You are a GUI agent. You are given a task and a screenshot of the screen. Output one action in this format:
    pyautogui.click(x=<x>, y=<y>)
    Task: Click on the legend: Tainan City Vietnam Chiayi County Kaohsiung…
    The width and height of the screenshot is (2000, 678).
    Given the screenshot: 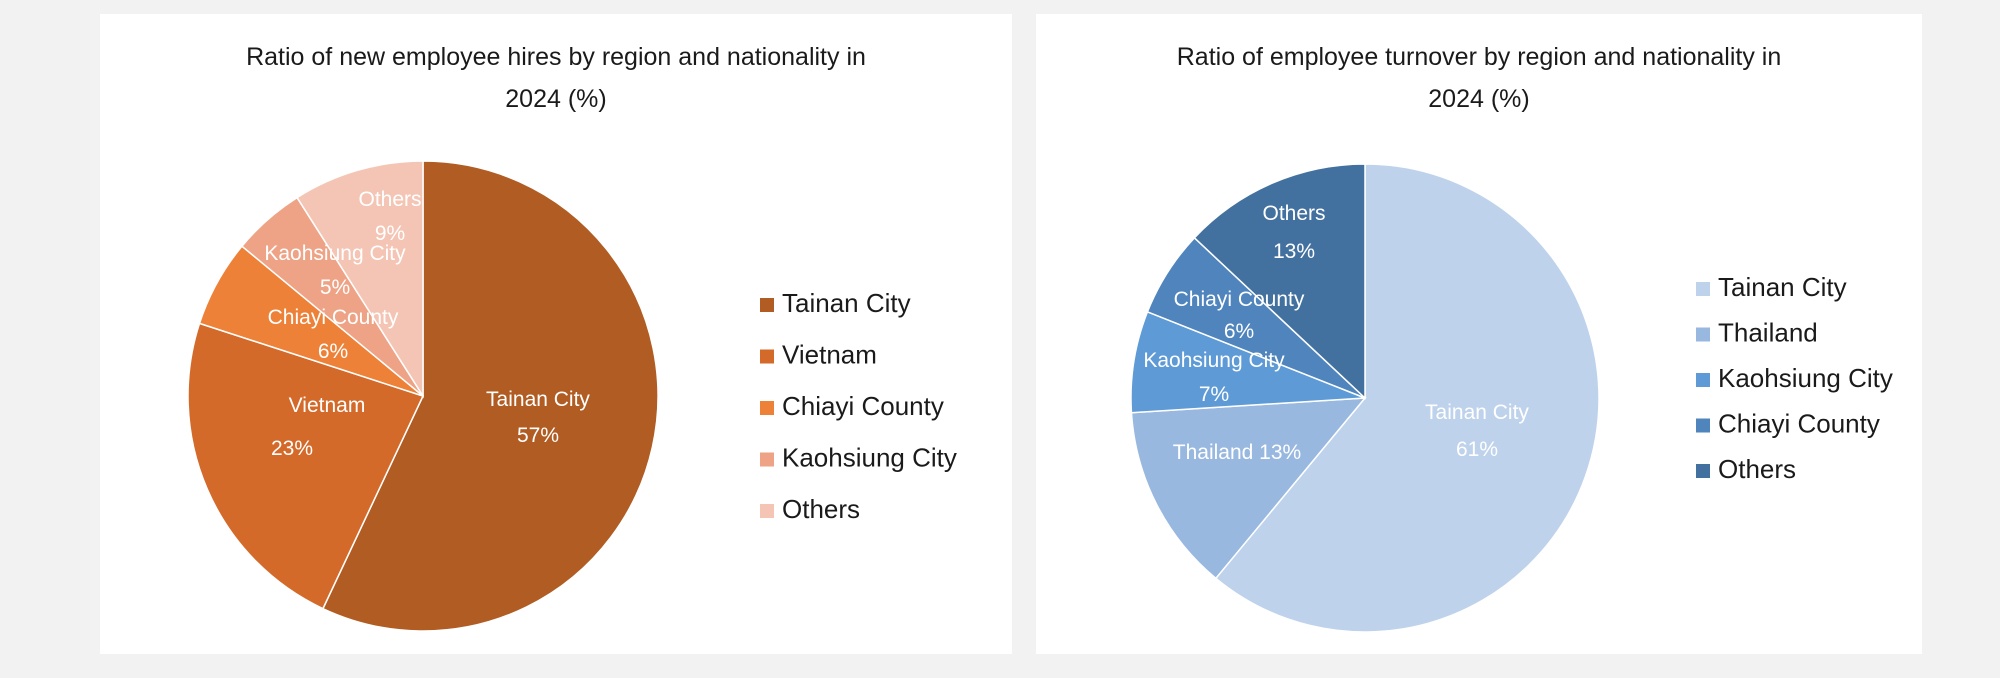 What is the action you would take?
    pyautogui.click(x=858, y=406)
    